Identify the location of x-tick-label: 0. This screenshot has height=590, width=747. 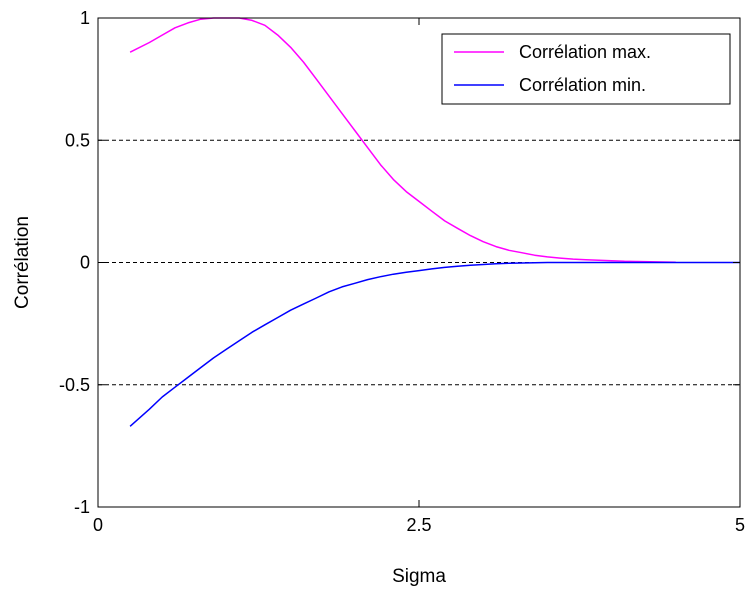
(98, 525).